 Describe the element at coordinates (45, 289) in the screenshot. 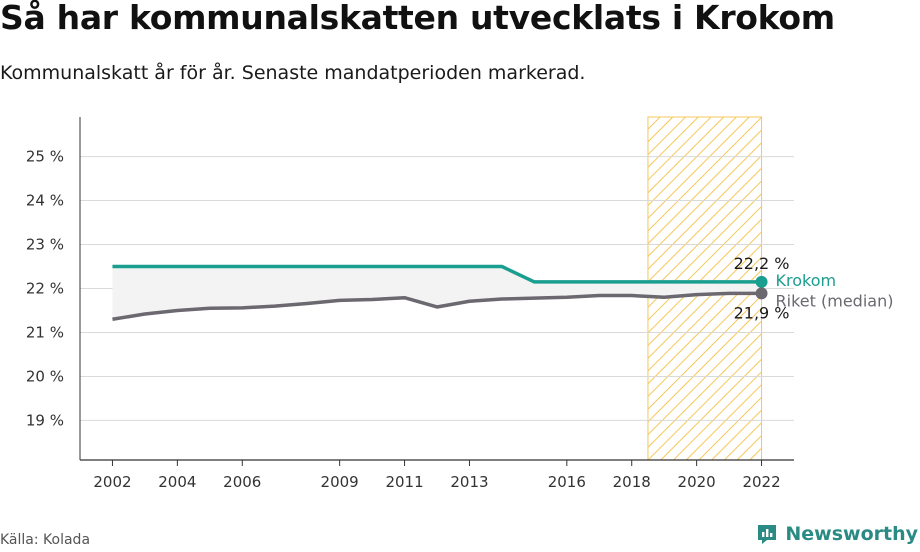

I see `y-tick-label: 22 %` at that location.